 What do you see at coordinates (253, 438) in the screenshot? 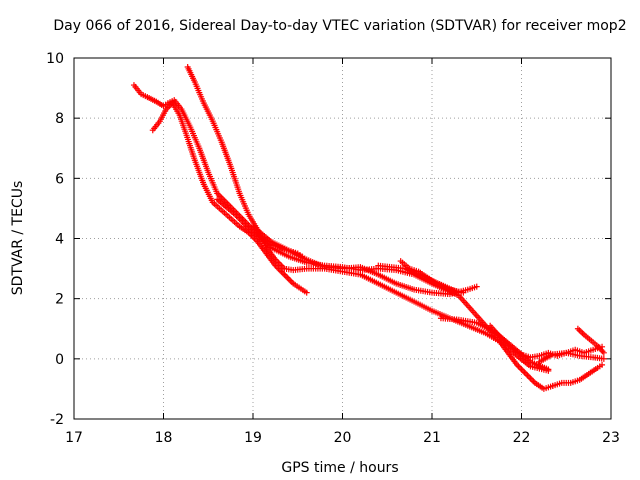
I see `x-tick-label: 19` at bounding box center [253, 438].